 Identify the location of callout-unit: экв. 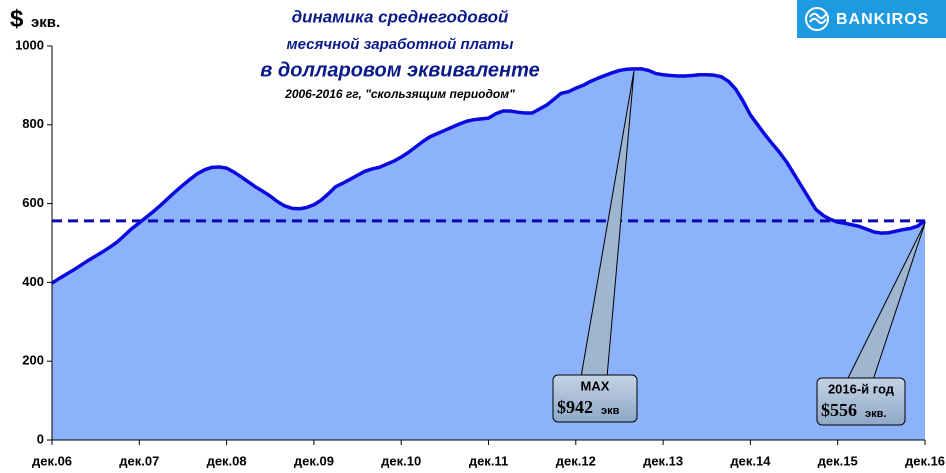
(610, 411).